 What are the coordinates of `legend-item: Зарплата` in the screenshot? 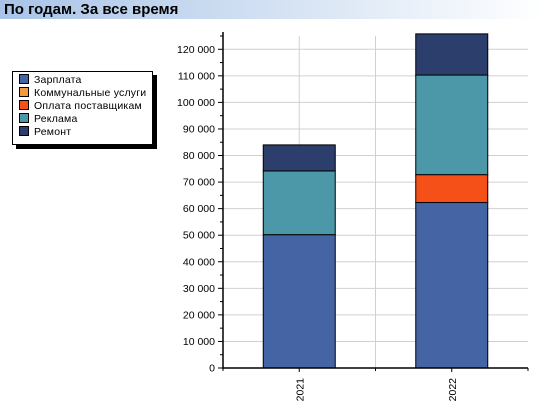 It's located at (50, 80).